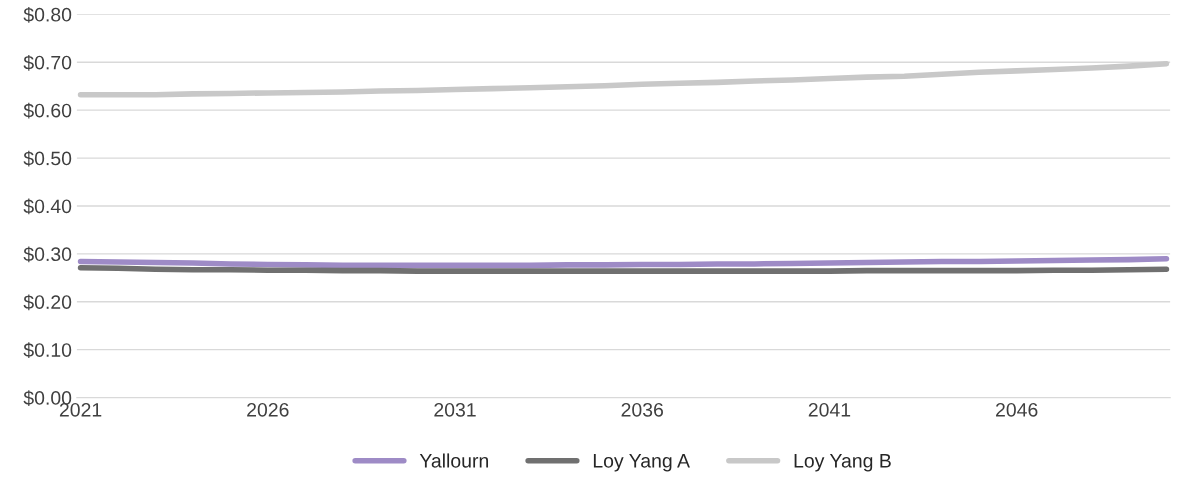  I want to click on y-tick-label: $0.60, so click(47, 110).